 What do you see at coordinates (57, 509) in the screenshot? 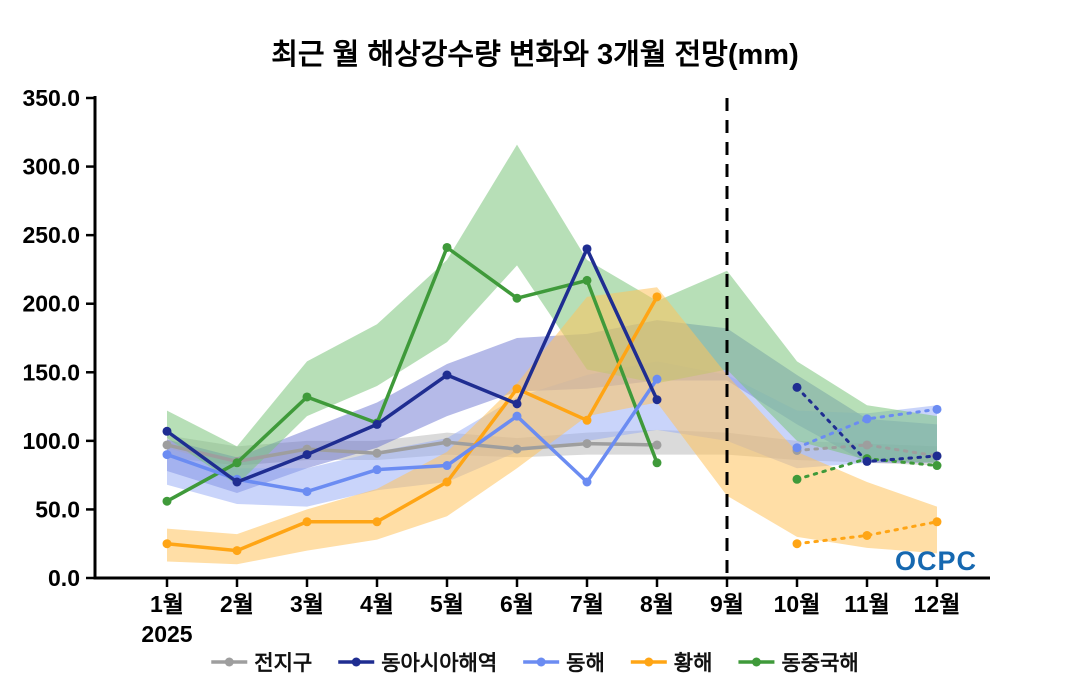
I see `y-tick-label: 50.0` at bounding box center [57, 509].